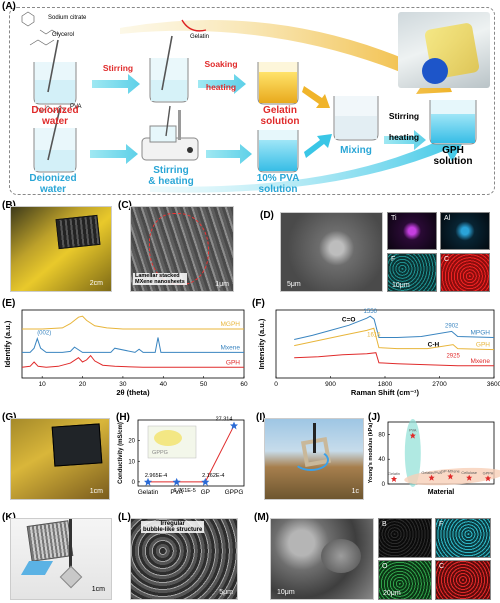 Image resolution: width=500 pixels, height=603 pixels. What do you see at coordinates (452, 326) in the screenshot?
I see `annotation-2902: 2902` at bounding box center [452, 326].